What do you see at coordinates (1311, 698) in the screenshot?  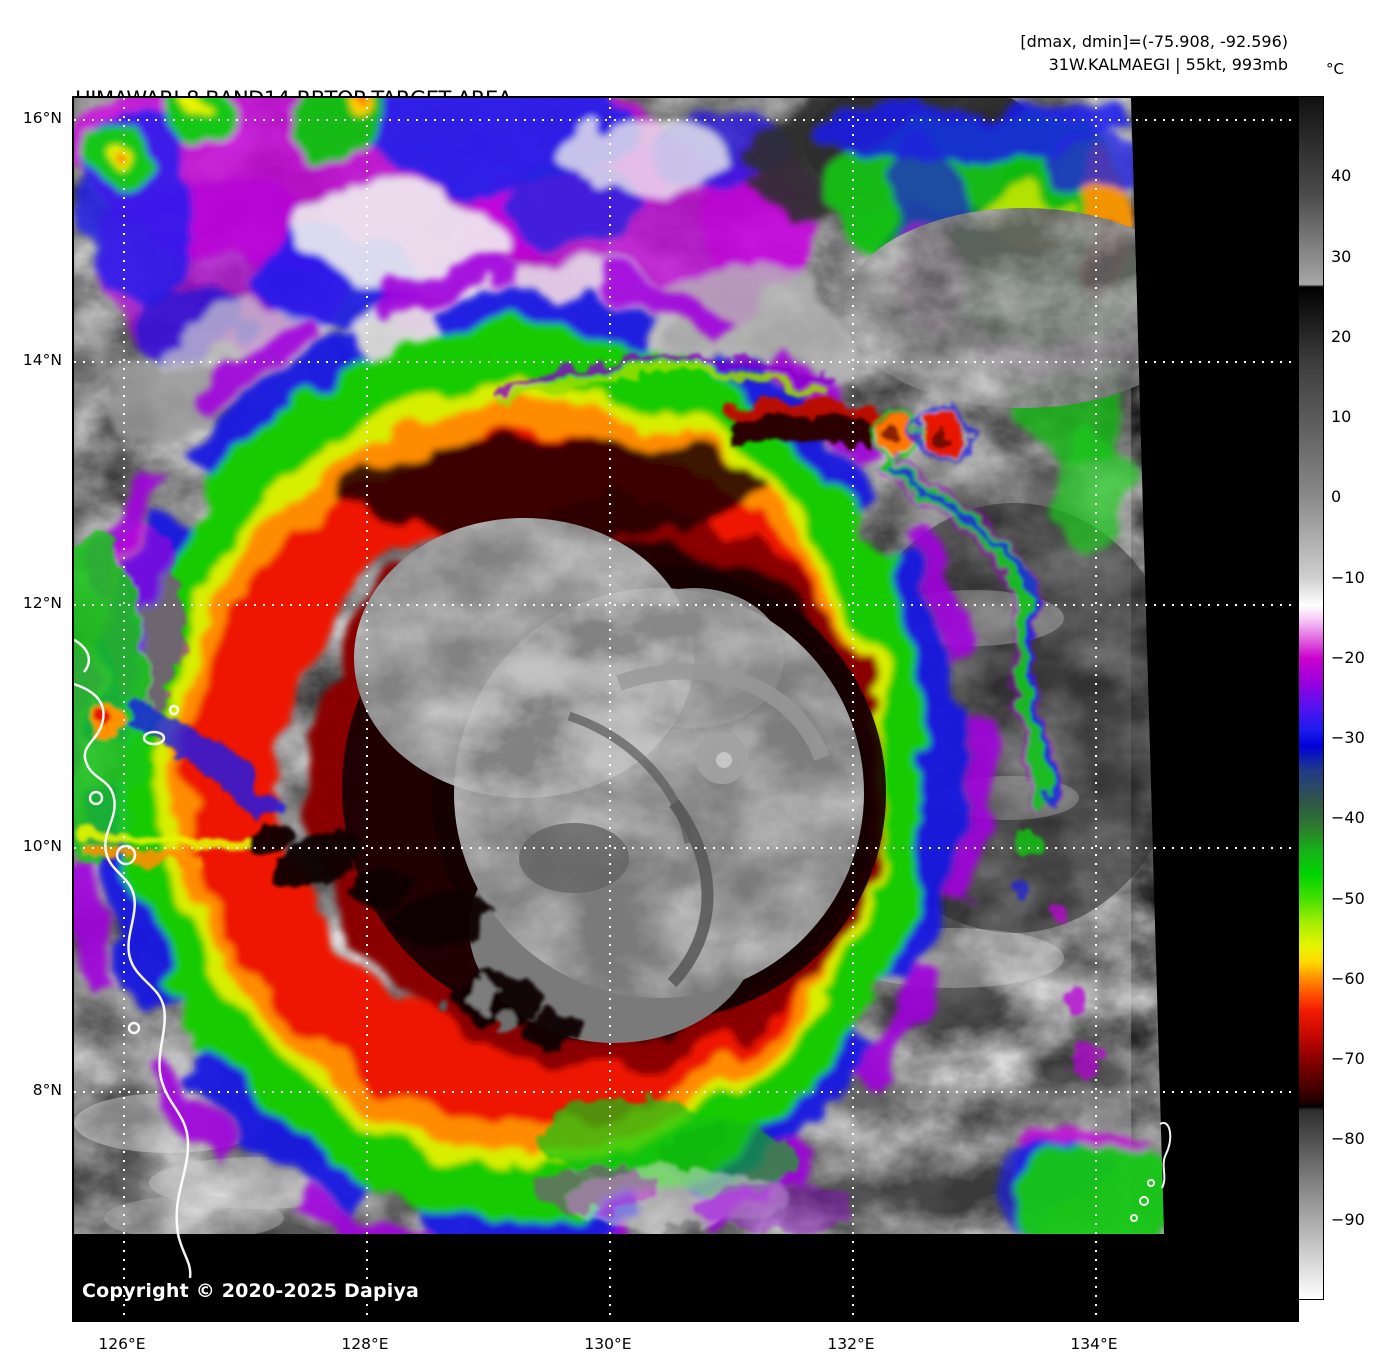 I see `colorbar` at bounding box center [1311, 698].